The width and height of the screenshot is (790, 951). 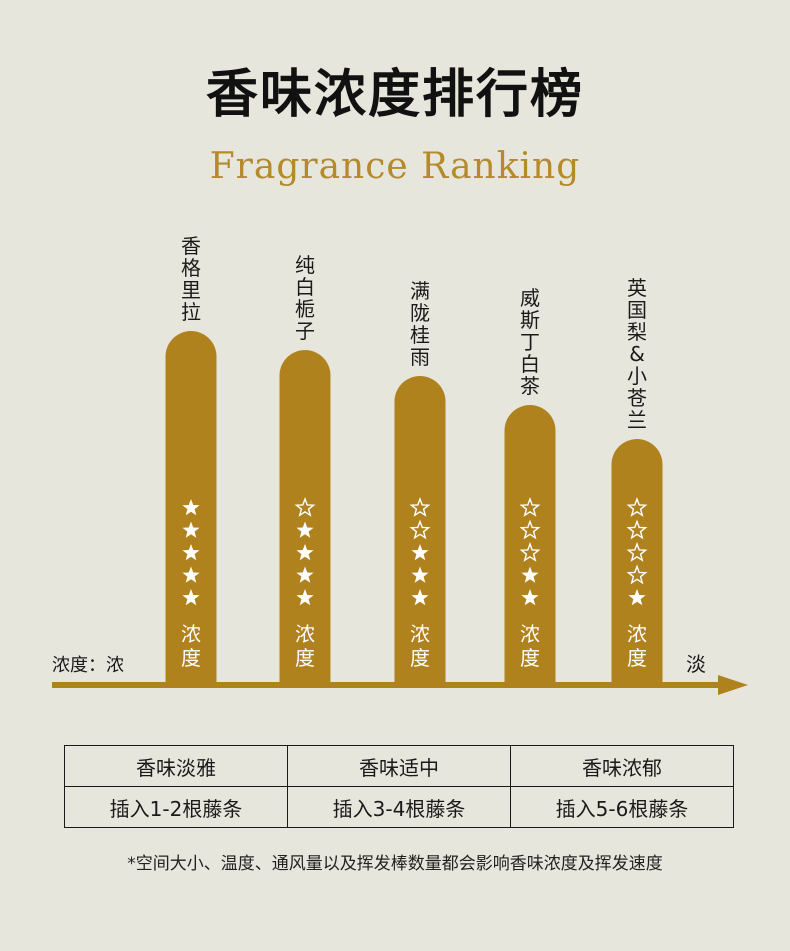 I want to click on axis-end-label: 淡, so click(x=696, y=664).